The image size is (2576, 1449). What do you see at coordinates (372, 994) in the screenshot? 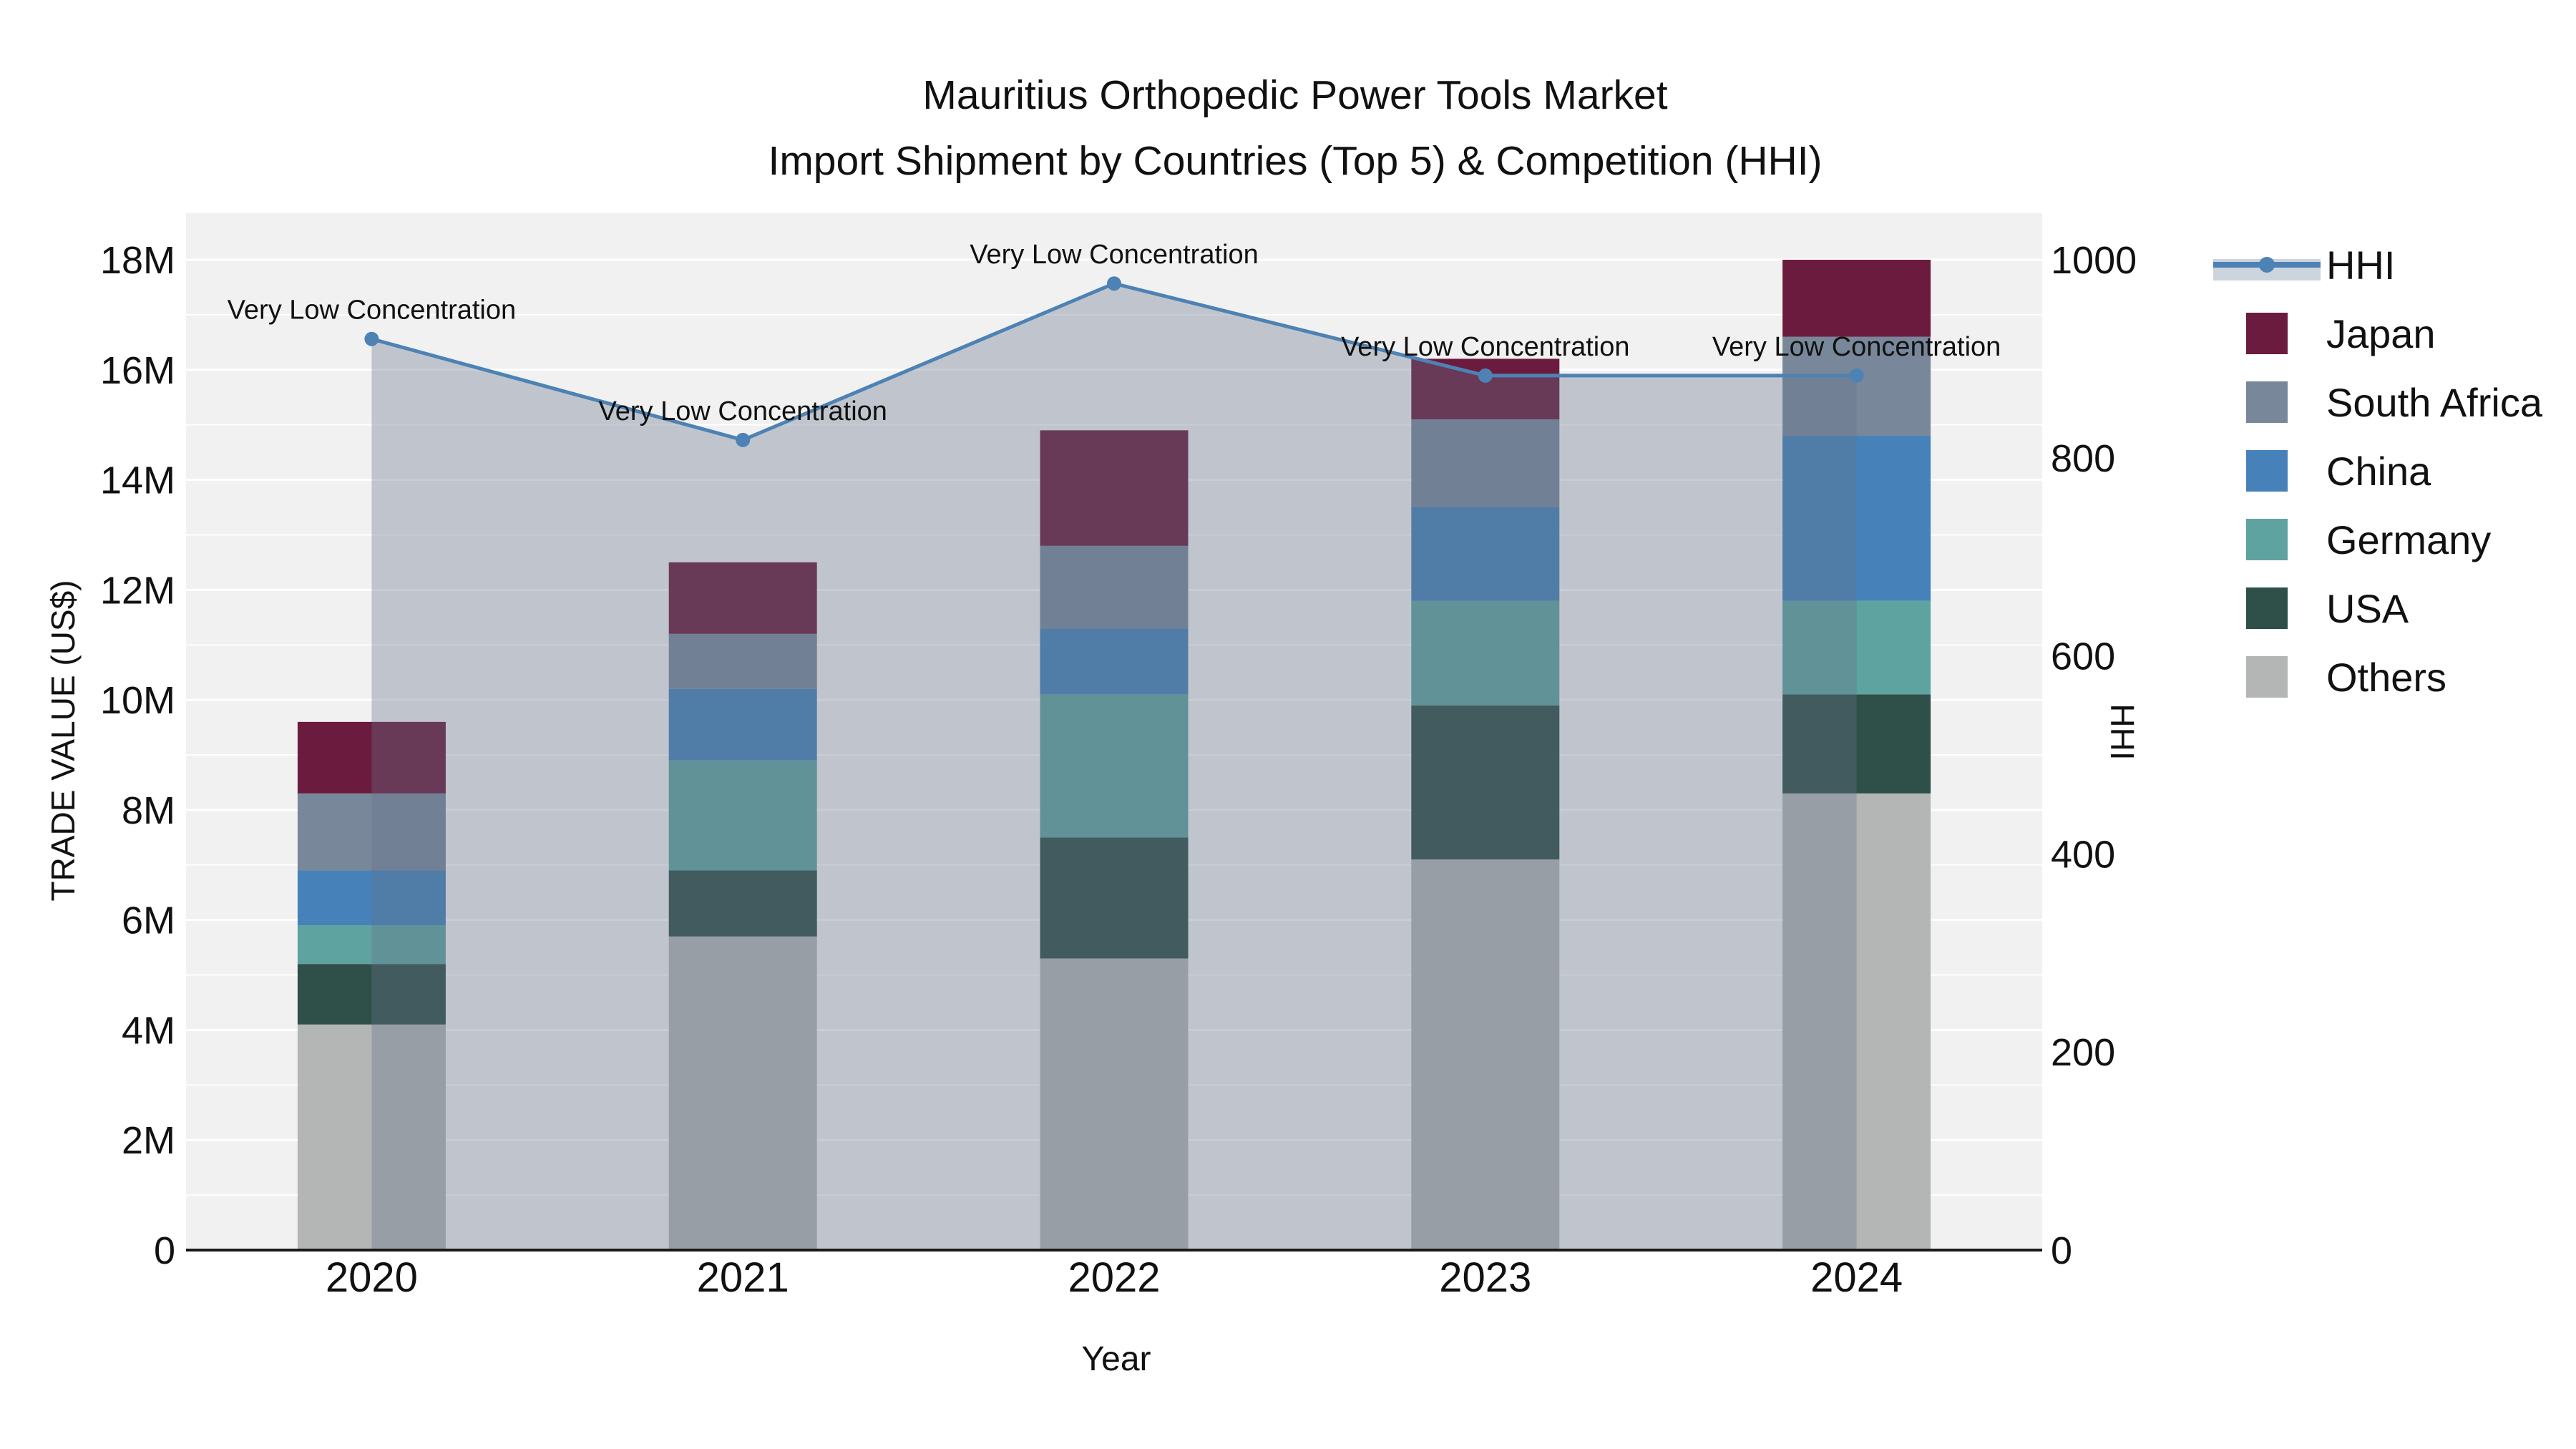
I see `bar-segment-usa-2020` at bounding box center [372, 994].